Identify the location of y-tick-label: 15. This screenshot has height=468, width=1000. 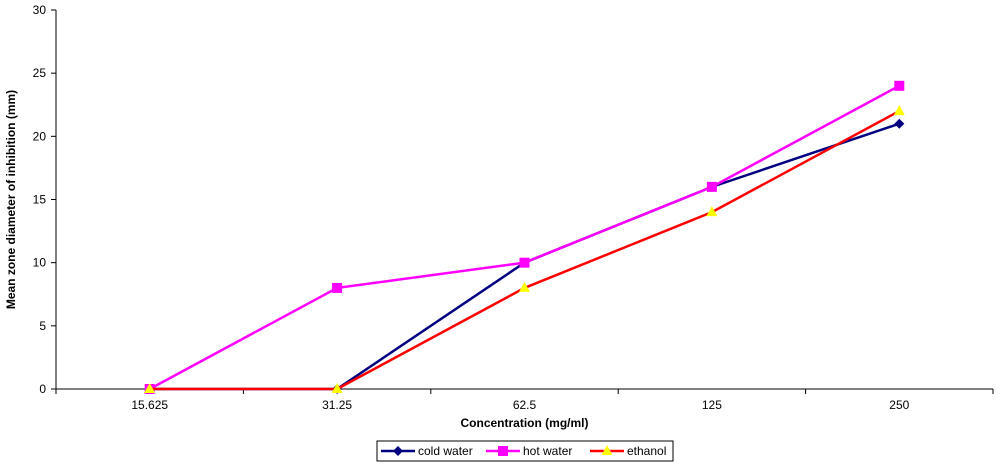
(40, 200).